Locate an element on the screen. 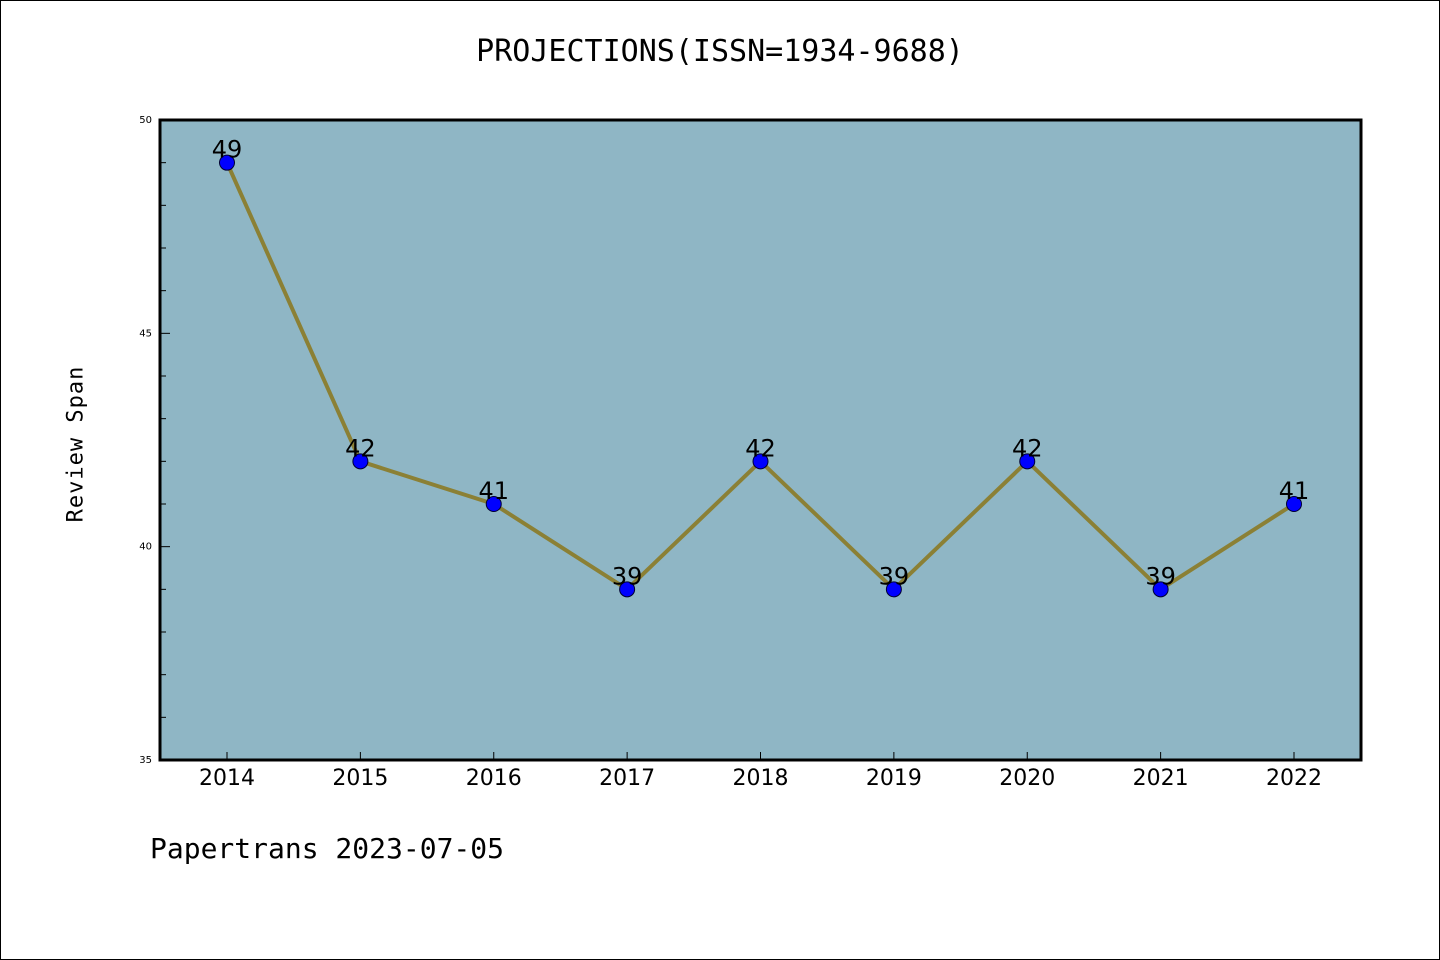 The height and width of the screenshot is (960, 1440). y-tick-label: 40 is located at coordinates (145, 547).